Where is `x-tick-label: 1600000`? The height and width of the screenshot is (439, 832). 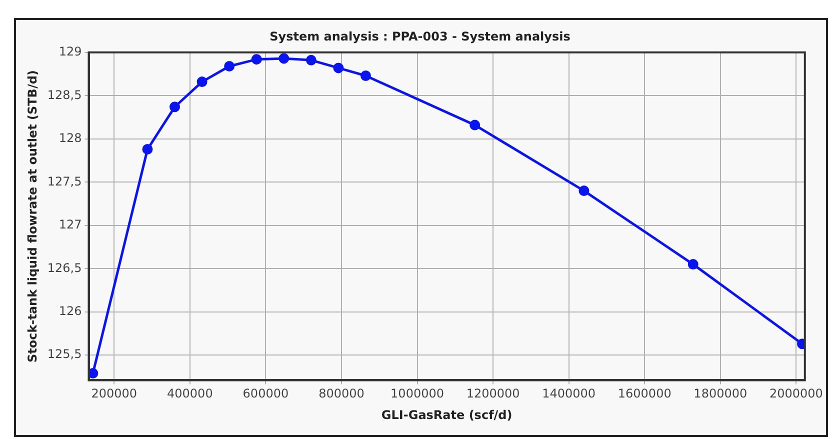 x-tick-label: 1600000 is located at coordinates (645, 393).